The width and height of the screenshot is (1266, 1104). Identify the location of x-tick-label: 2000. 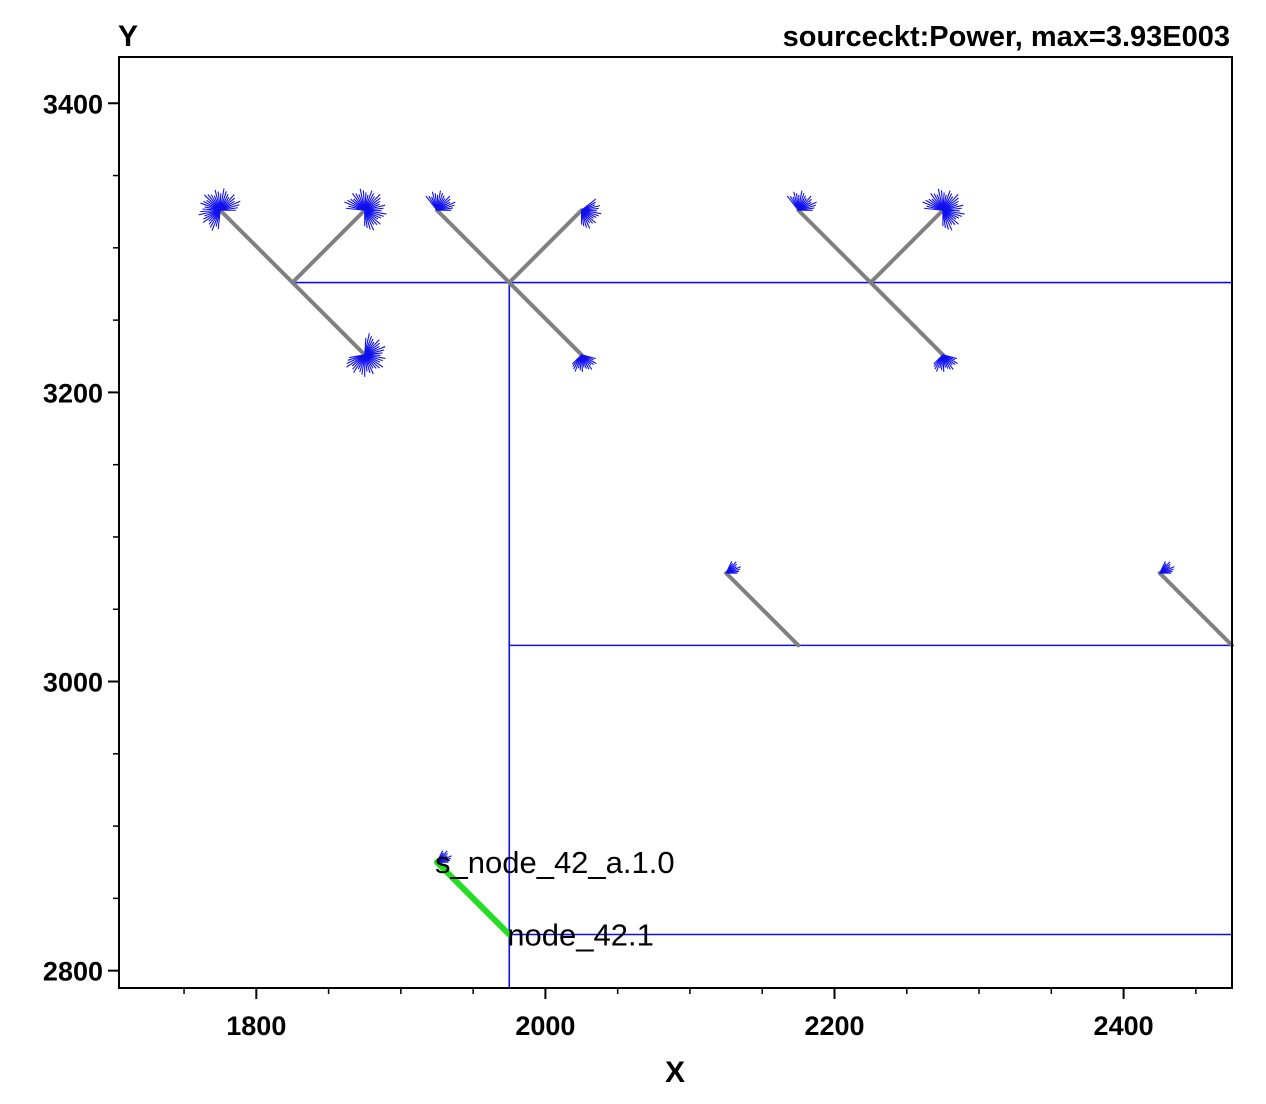
(545, 1026).